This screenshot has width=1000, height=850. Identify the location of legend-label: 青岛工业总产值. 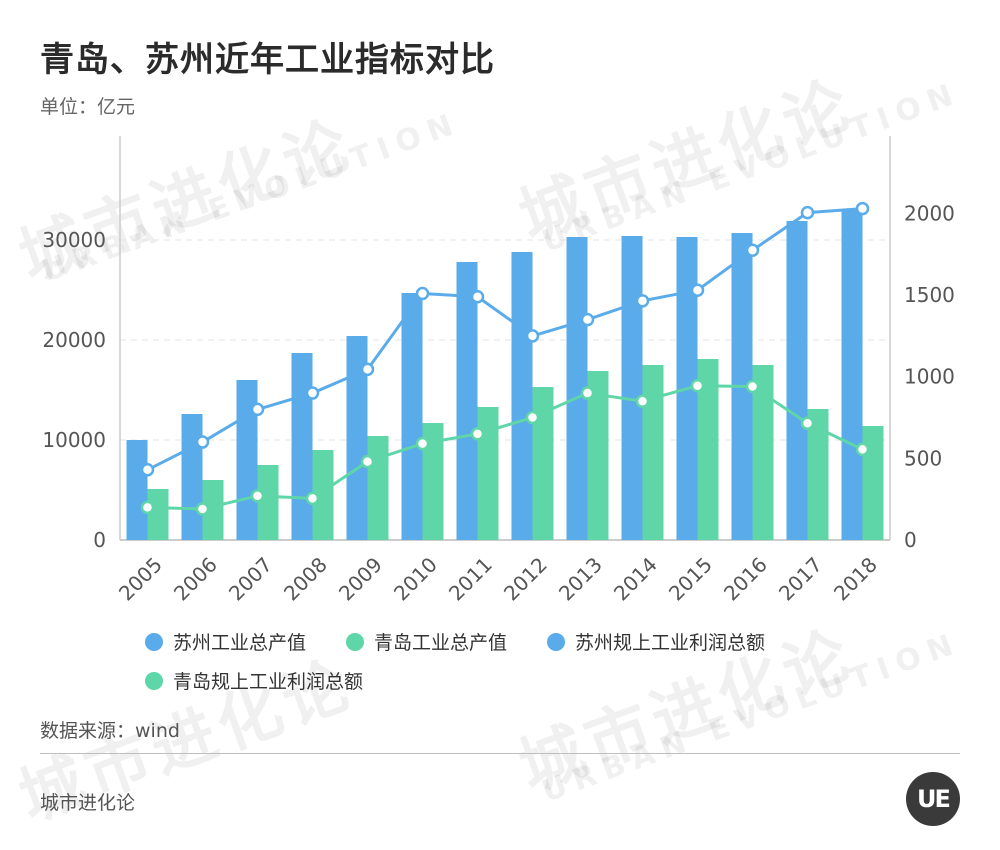
(441, 643).